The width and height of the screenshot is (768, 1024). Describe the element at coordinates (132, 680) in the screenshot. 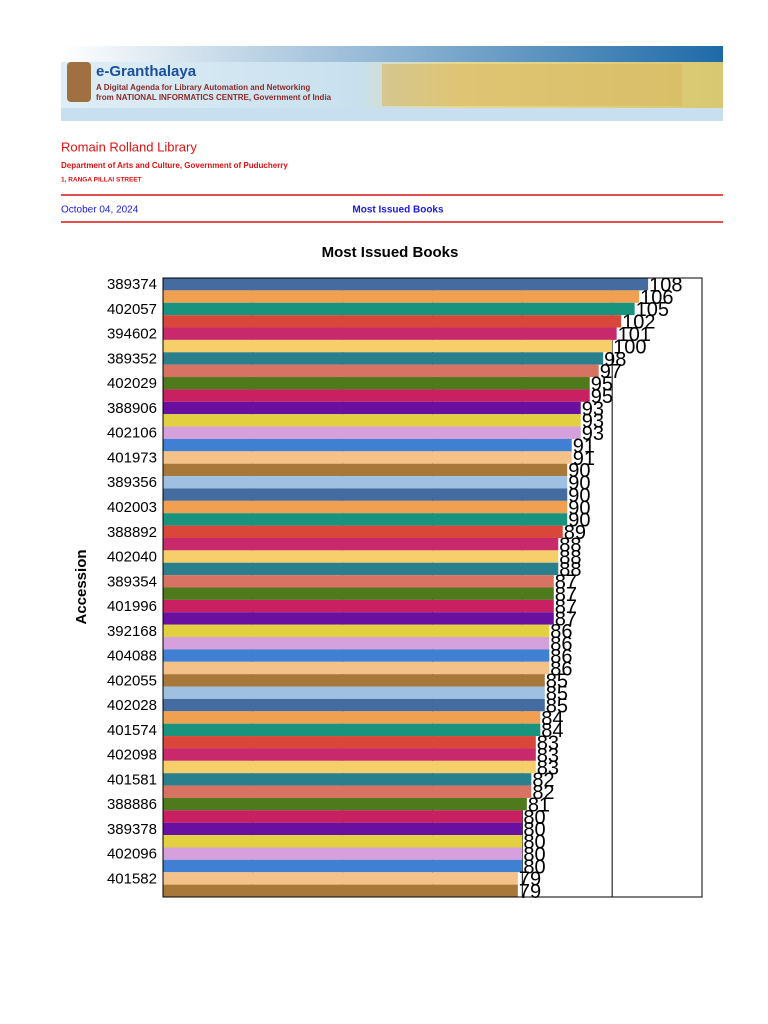

I see `y-tick-label: 402055` at that location.